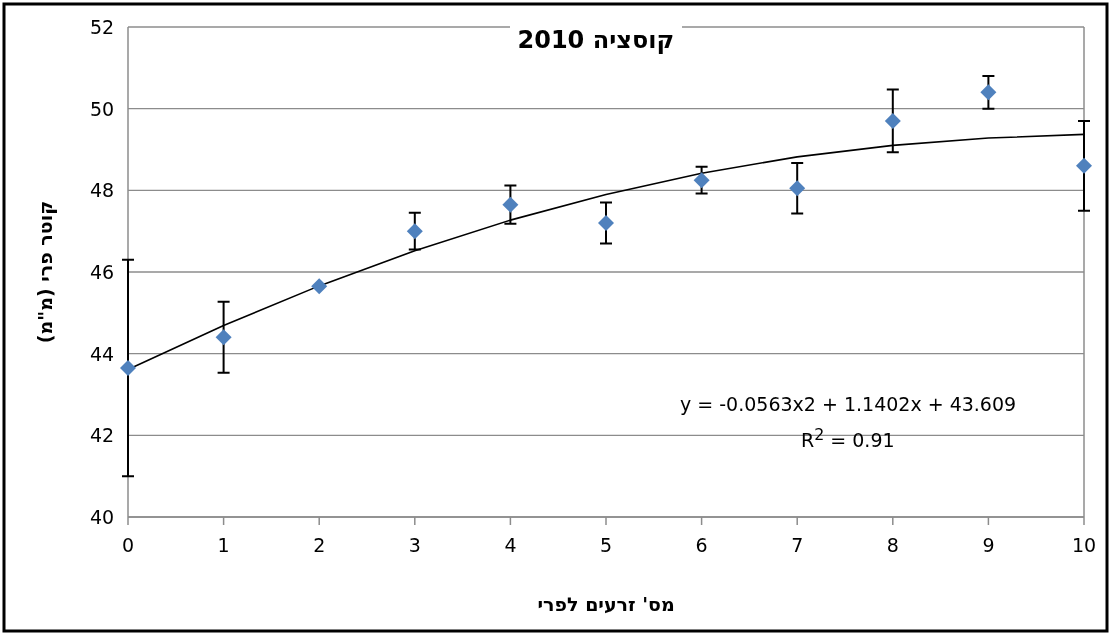 This screenshot has width=1111, height=635. Describe the element at coordinates (102, 108) in the screenshot. I see `y-tick-label: 50` at that location.